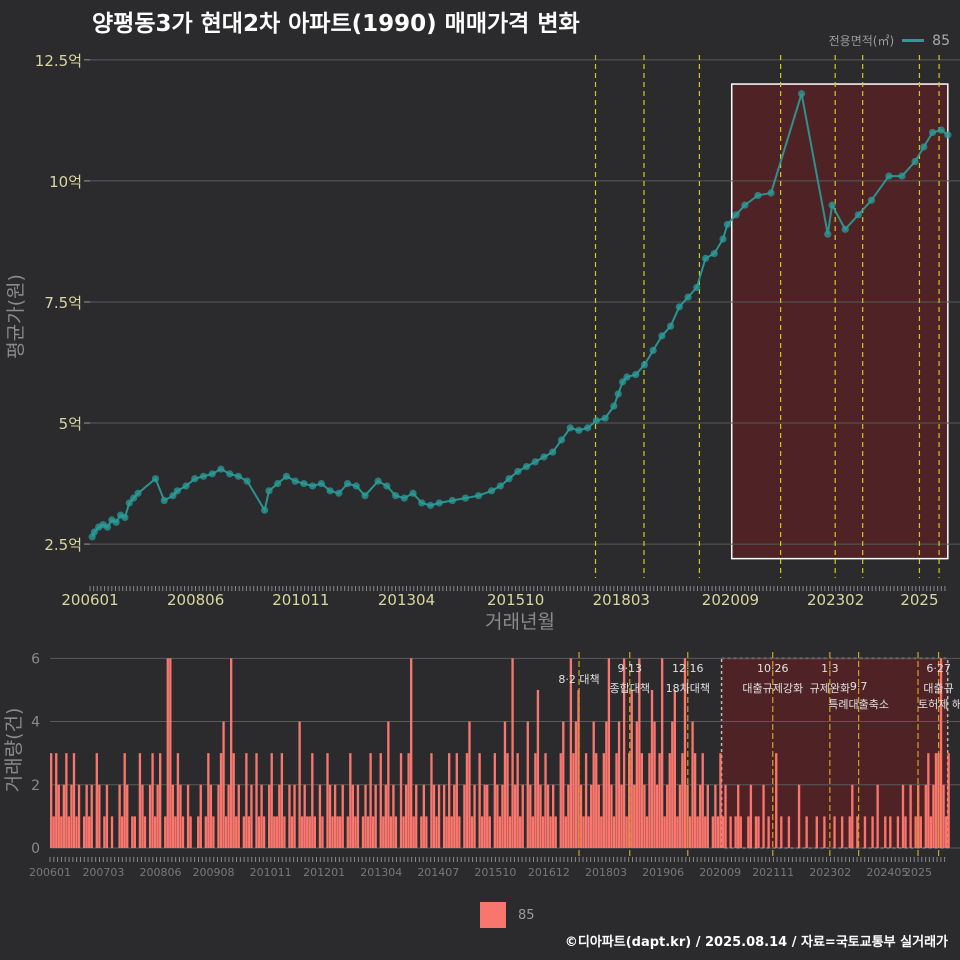 This screenshot has width=960, height=960. What do you see at coordinates (300, 600) in the screenshot?
I see `x-tick-label: 201011` at bounding box center [300, 600].